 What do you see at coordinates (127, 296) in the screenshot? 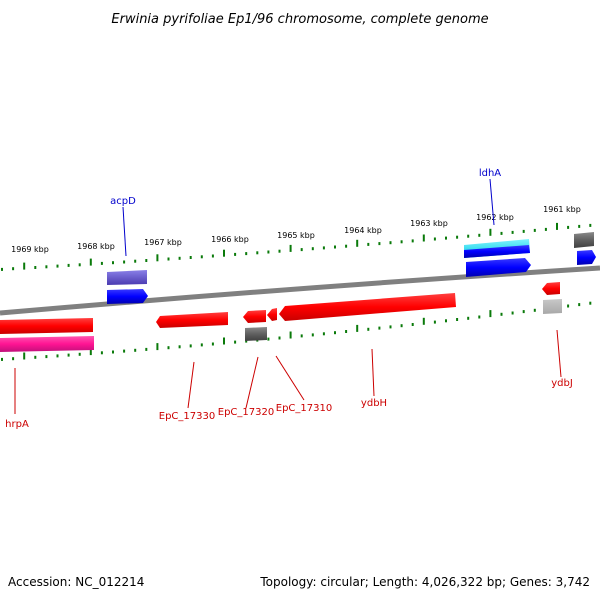
I see `gene-acpD-arrow` at bounding box center [127, 296].